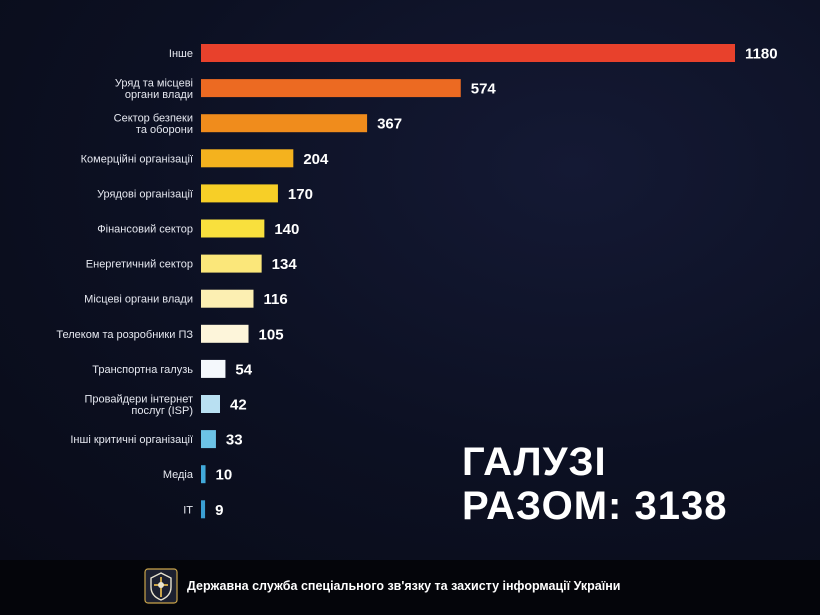 The image size is (820, 615). What do you see at coordinates (138, 300) in the screenshot?
I see `category-label-7: Місцеві органи влади` at bounding box center [138, 300].